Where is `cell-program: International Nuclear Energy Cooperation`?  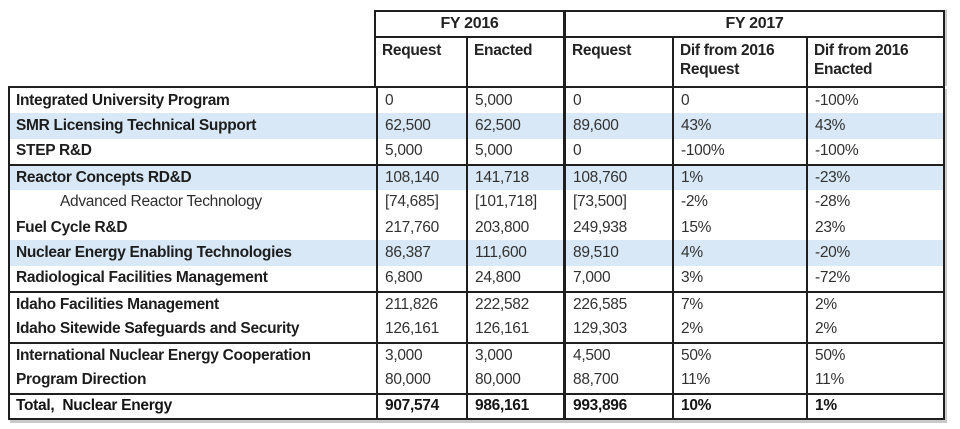 cell-program: International Nuclear Energy Cooperation is located at coordinates (163, 355).